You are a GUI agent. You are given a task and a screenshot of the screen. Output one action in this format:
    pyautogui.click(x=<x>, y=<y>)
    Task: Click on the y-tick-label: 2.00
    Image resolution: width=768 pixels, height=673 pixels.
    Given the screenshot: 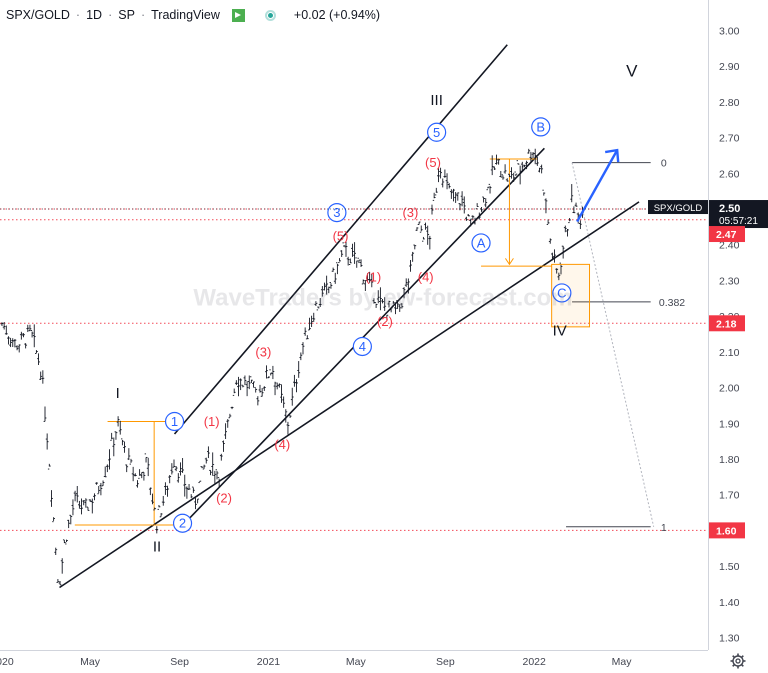 What is the action you would take?
    pyautogui.click(x=729, y=389)
    